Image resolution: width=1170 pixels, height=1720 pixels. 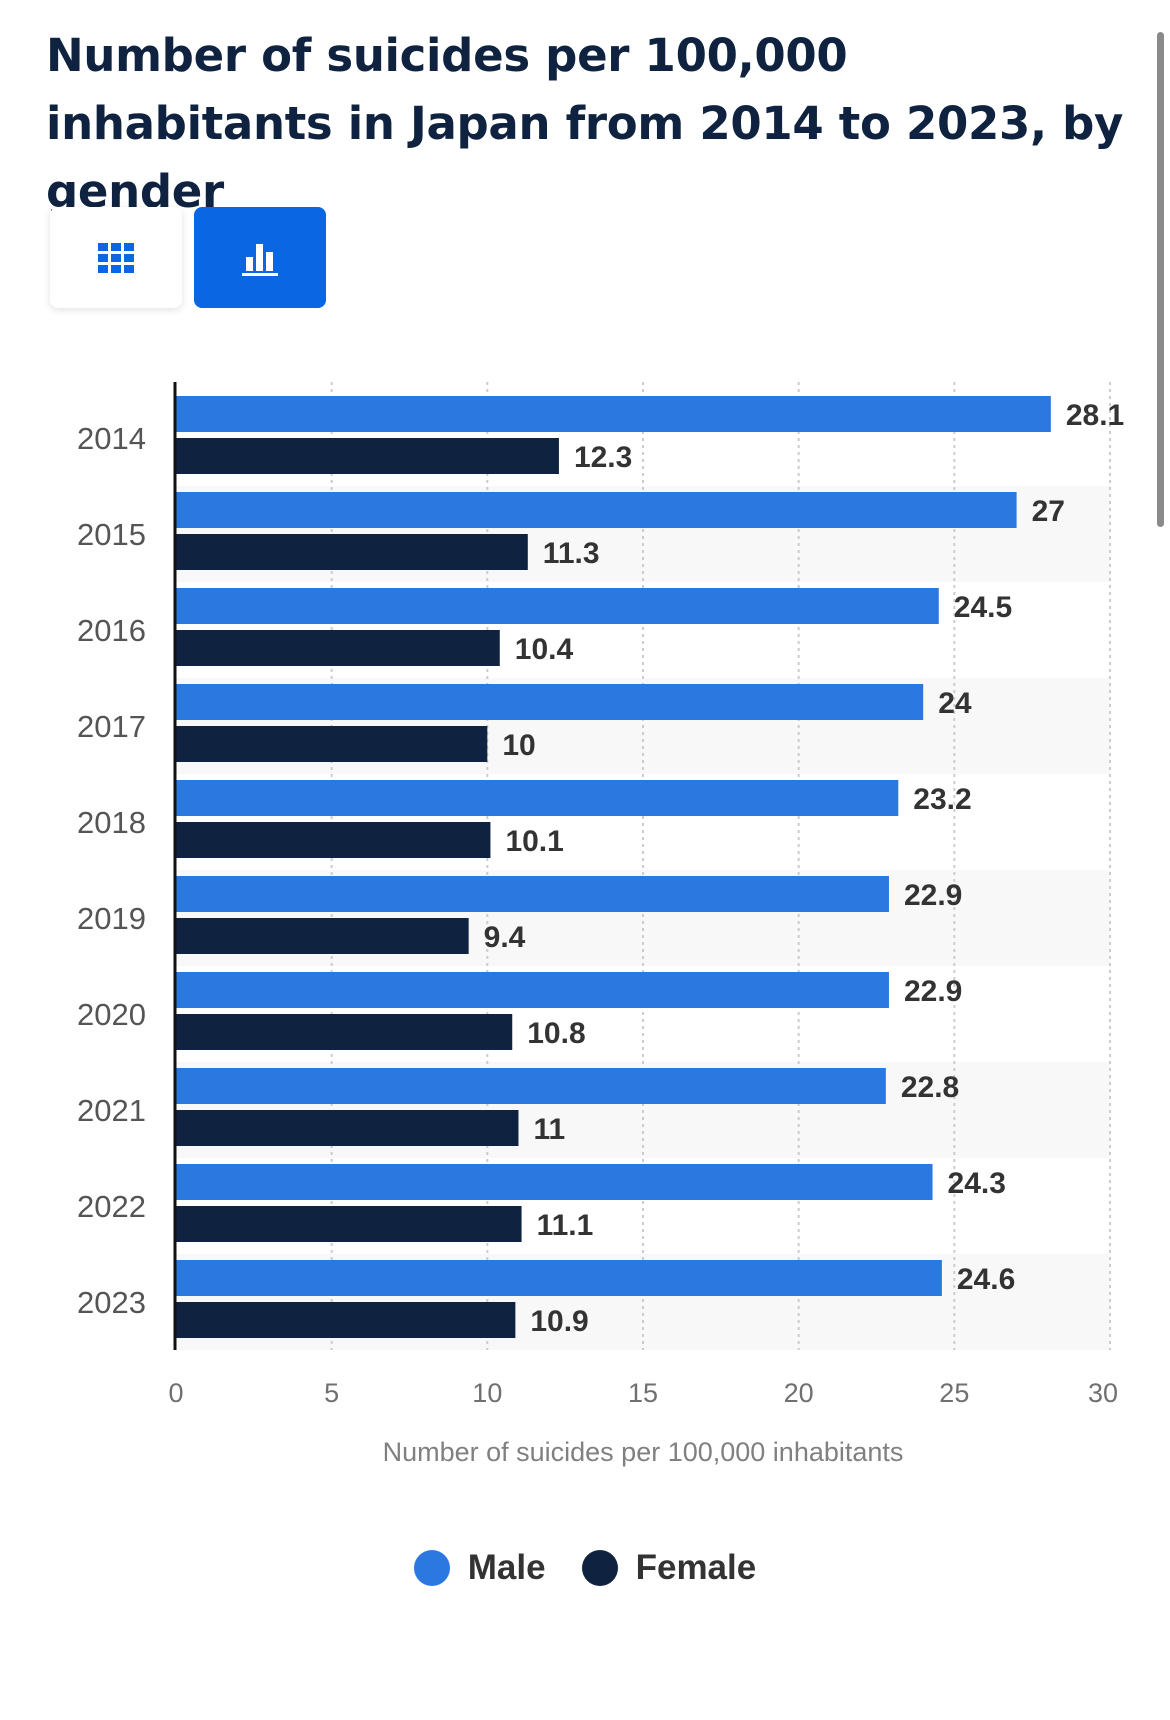 What do you see at coordinates (111, 822) in the screenshot?
I see `category-label-2018: 2018` at bounding box center [111, 822].